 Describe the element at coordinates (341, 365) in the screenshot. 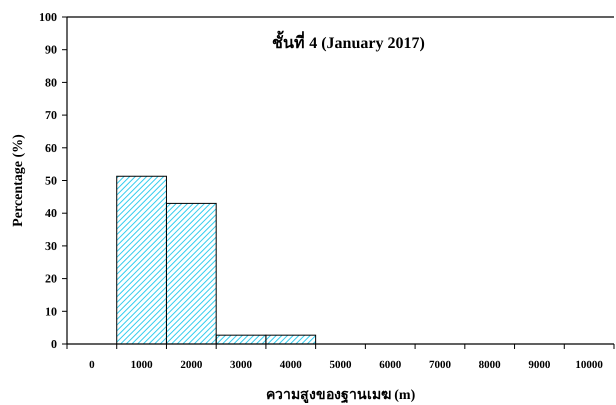

I see `x-tick-label: 5000` at that location.